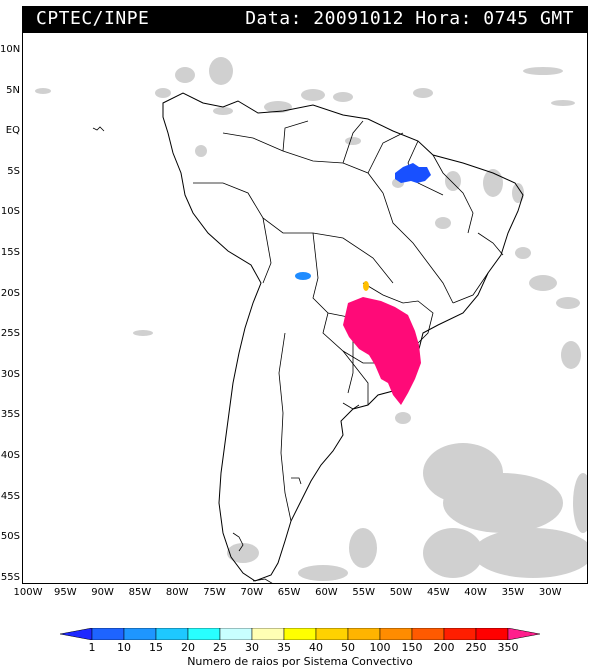 The height and width of the screenshot is (670, 600). What do you see at coordinates (409, 18) in the screenshot?
I see `date-time-info: Data: 20091012 Hora: 0745 GMT` at bounding box center [409, 18].